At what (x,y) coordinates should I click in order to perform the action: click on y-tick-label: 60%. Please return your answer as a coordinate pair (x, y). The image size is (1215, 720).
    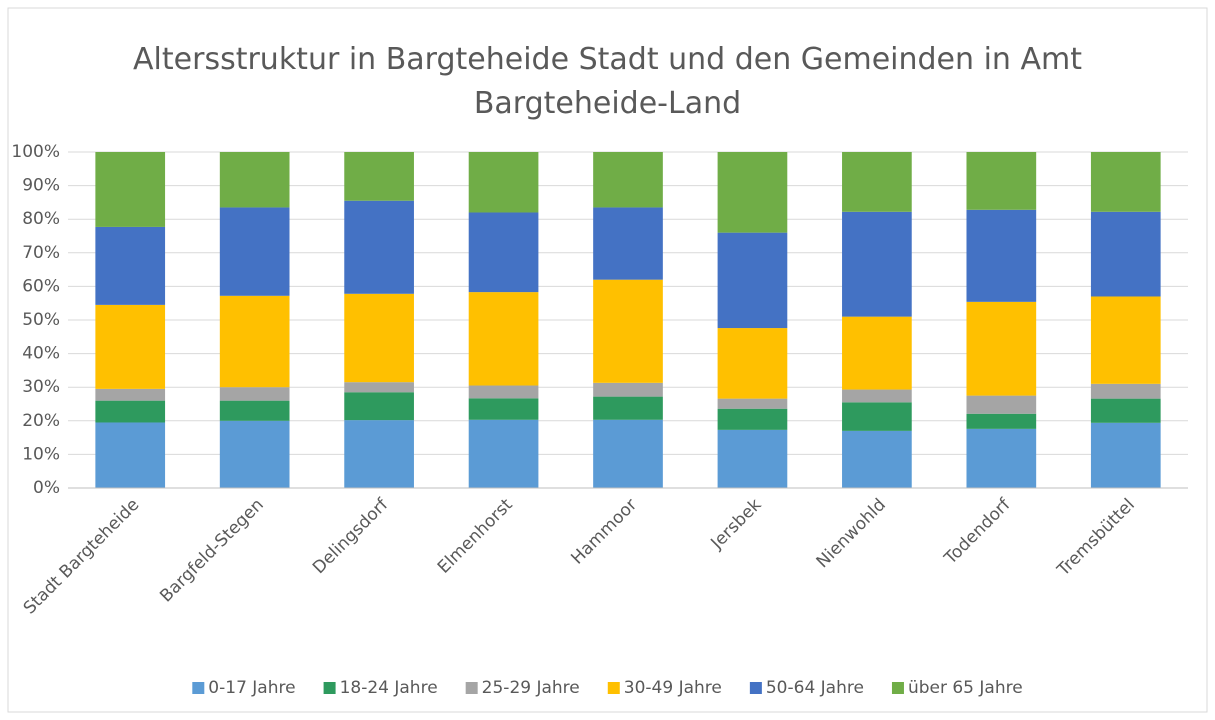
    Looking at the image, I should click on (41, 286).